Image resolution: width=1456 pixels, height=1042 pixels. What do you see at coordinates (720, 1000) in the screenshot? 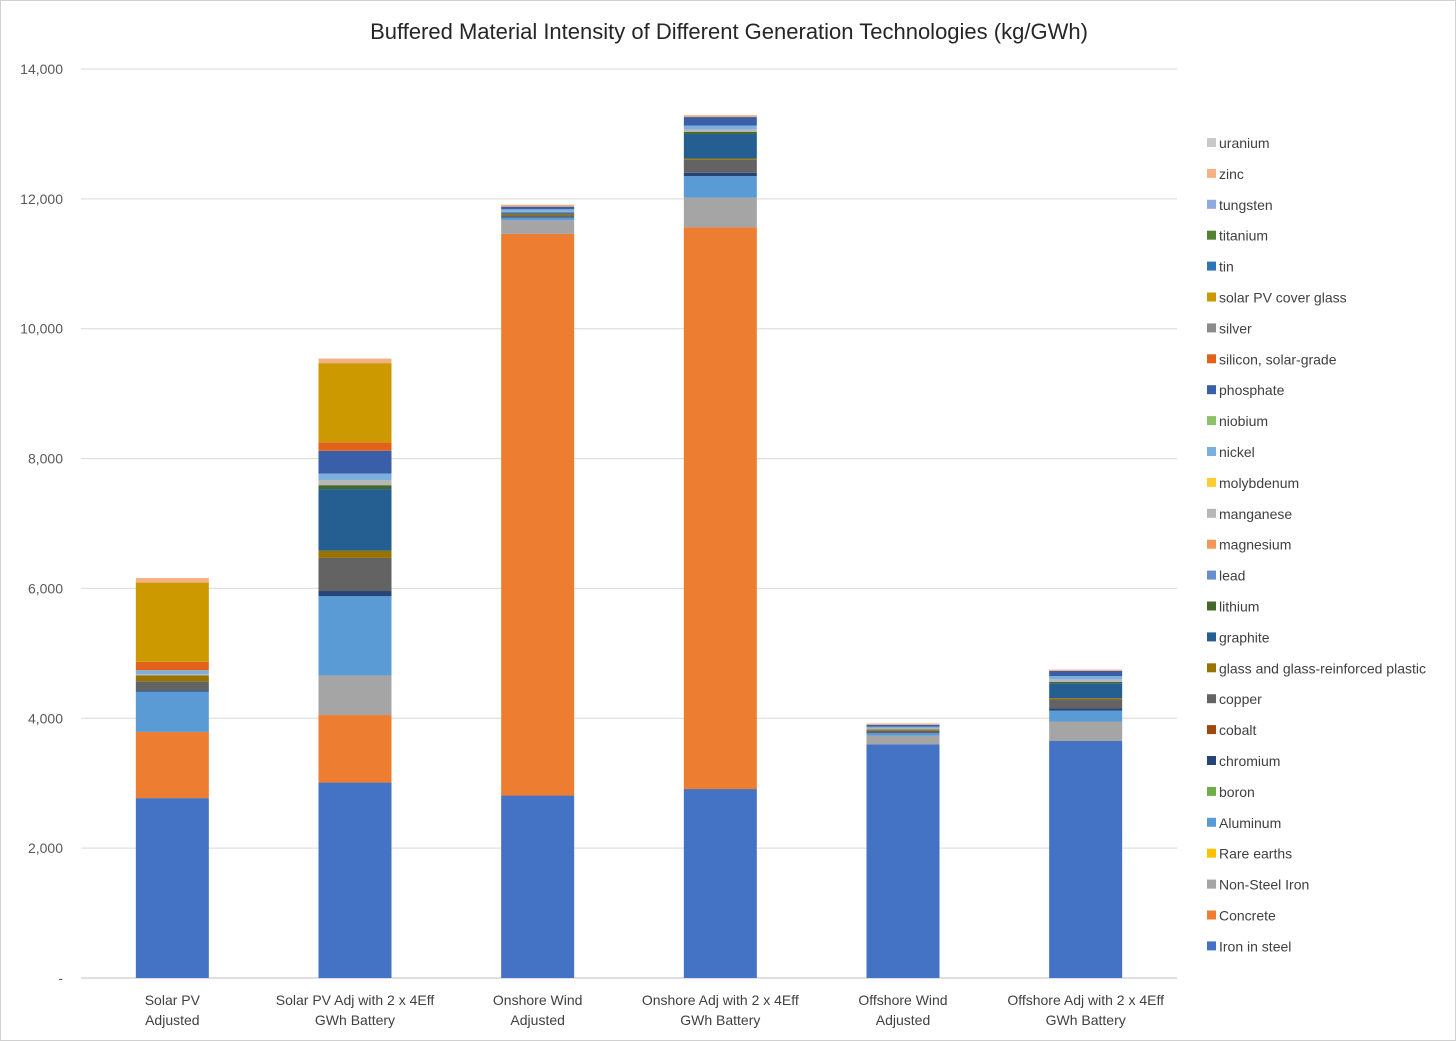
I see `x-category-label: Onshore Adj with 2 x 4Eff` at bounding box center [720, 1000].